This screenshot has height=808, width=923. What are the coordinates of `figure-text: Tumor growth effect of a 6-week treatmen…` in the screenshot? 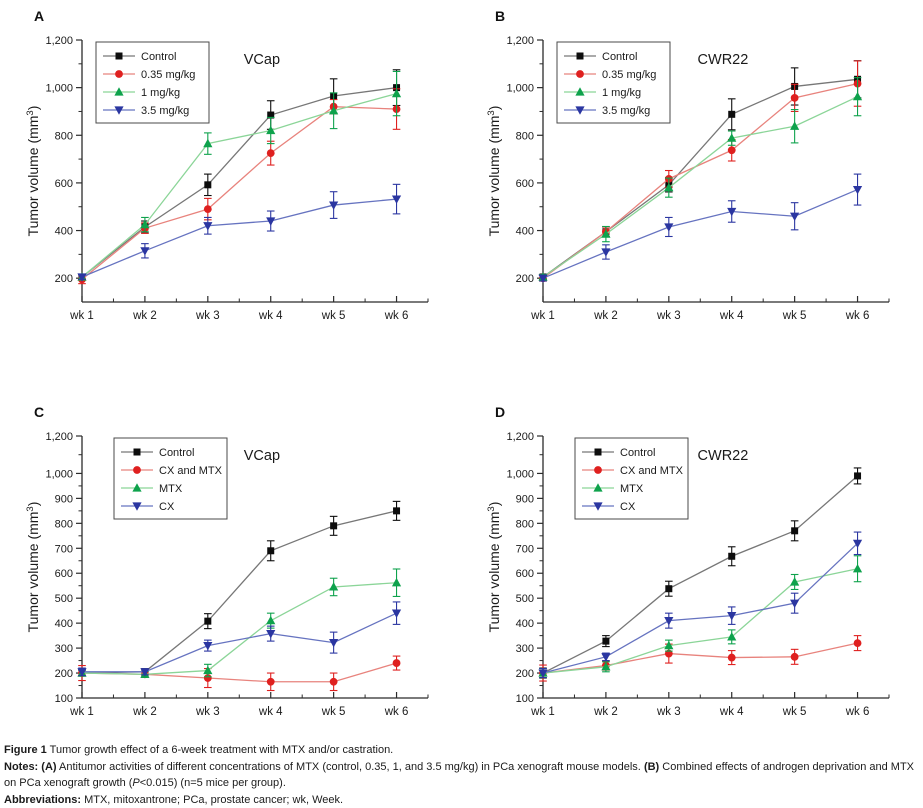 It's located at (220, 750).